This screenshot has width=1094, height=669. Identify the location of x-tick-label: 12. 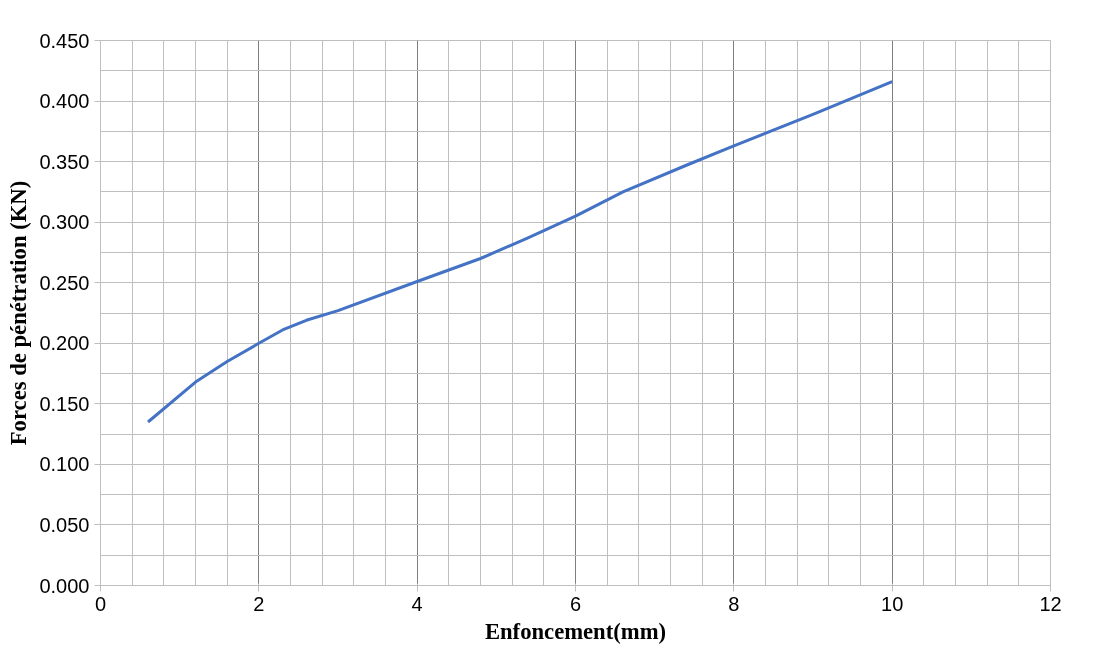
(1050, 603).